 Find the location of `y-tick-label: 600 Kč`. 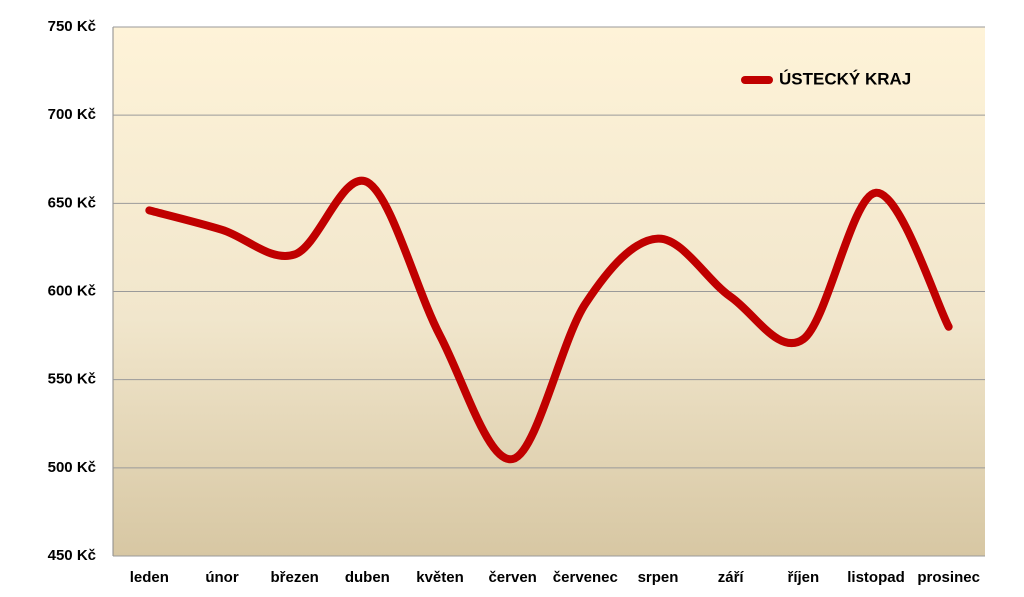

y-tick-label: 600 Kč is located at coordinates (72, 290).